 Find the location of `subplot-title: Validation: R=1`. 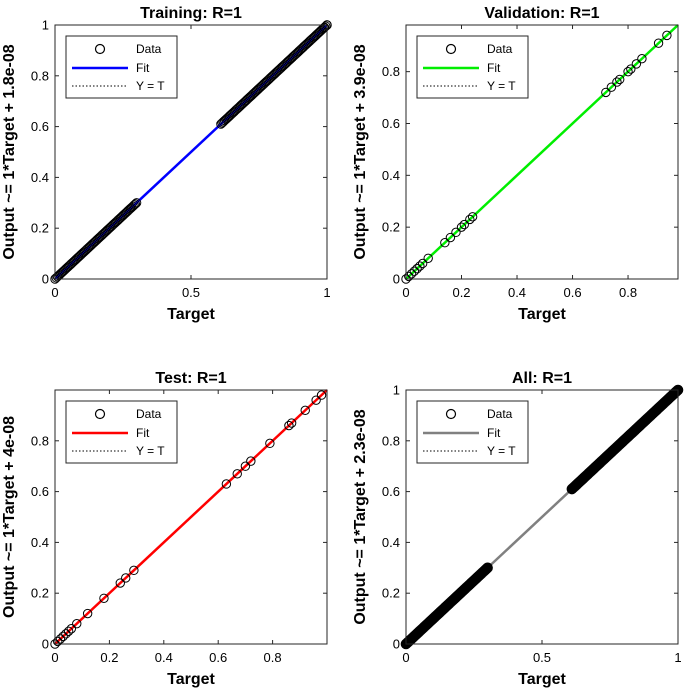

subplot-title: Validation: R=1 is located at coordinates (541, 13).